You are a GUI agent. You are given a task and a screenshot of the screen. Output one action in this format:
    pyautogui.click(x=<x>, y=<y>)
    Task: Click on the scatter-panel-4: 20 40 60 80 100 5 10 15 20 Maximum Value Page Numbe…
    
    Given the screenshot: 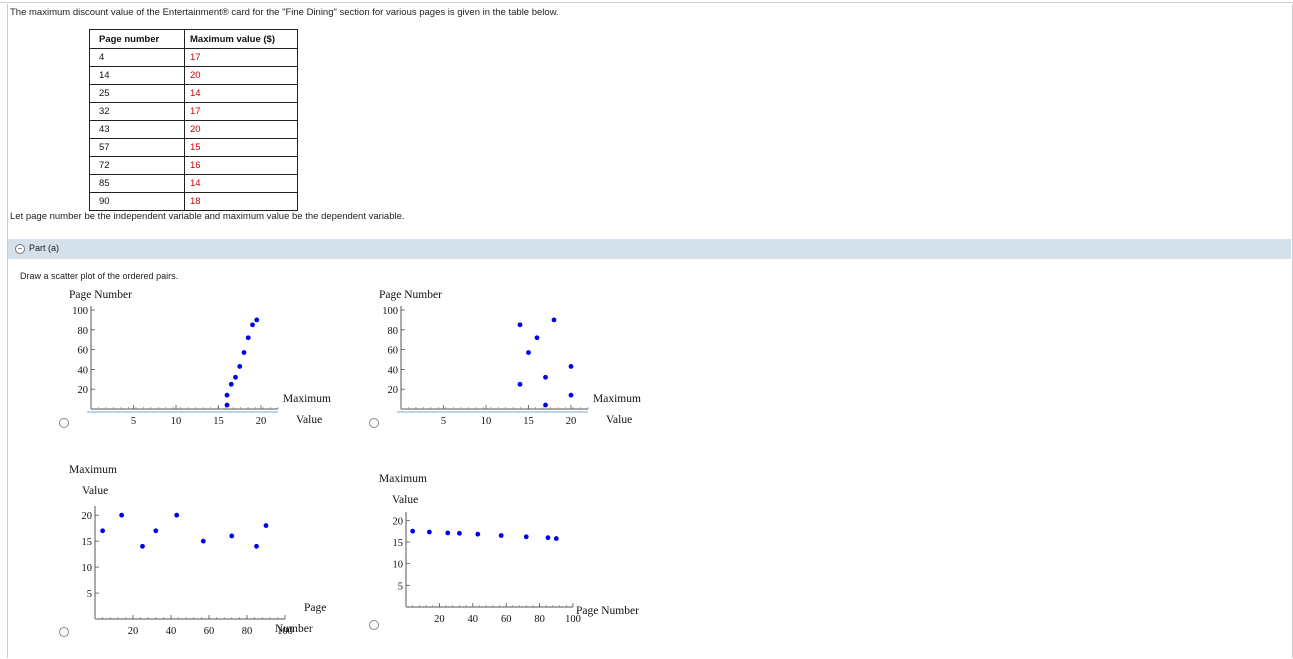 What is the action you would take?
    pyautogui.click(x=509, y=549)
    